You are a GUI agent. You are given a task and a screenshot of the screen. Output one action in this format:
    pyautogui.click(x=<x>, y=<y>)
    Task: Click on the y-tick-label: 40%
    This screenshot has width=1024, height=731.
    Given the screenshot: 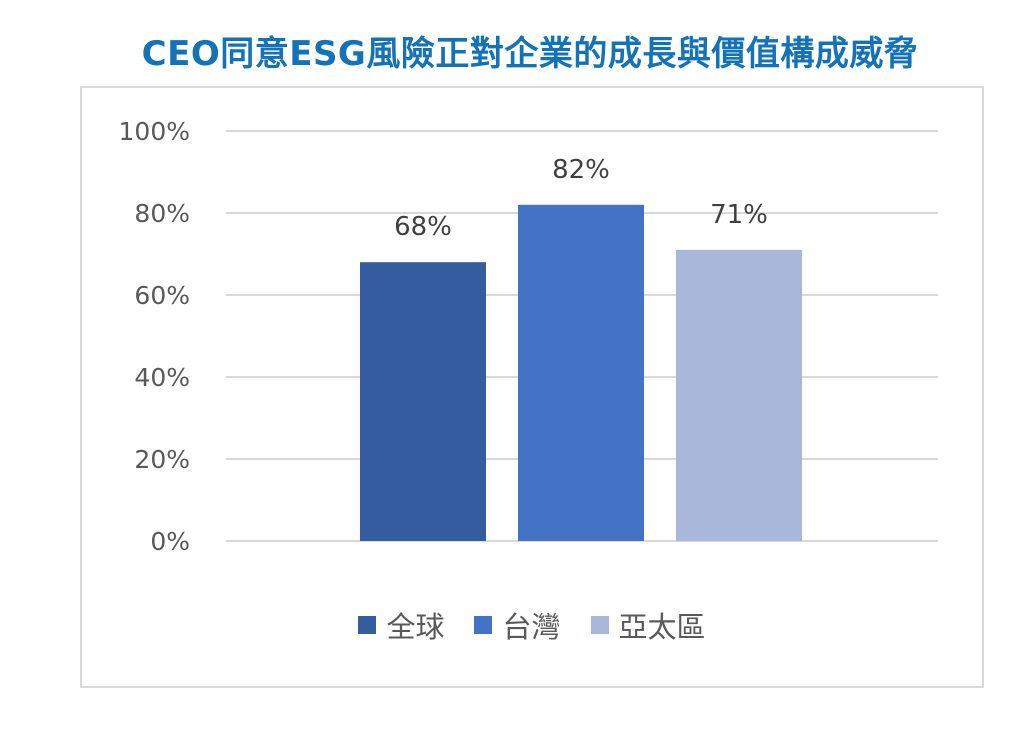 What is the action you would take?
    pyautogui.click(x=162, y=377)
    